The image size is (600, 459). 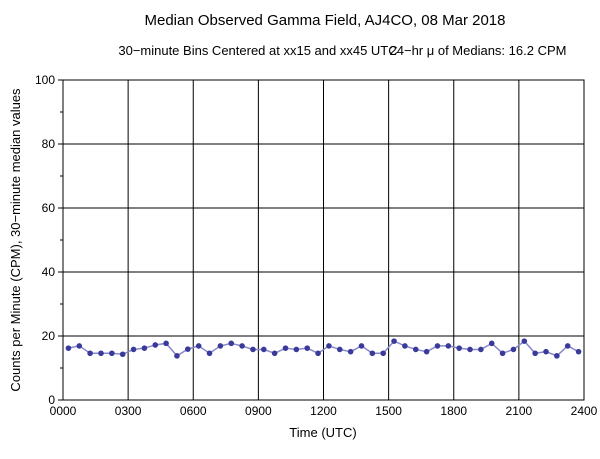 I want to click on x-tick-label: 1200, so click(x=323, y=411).